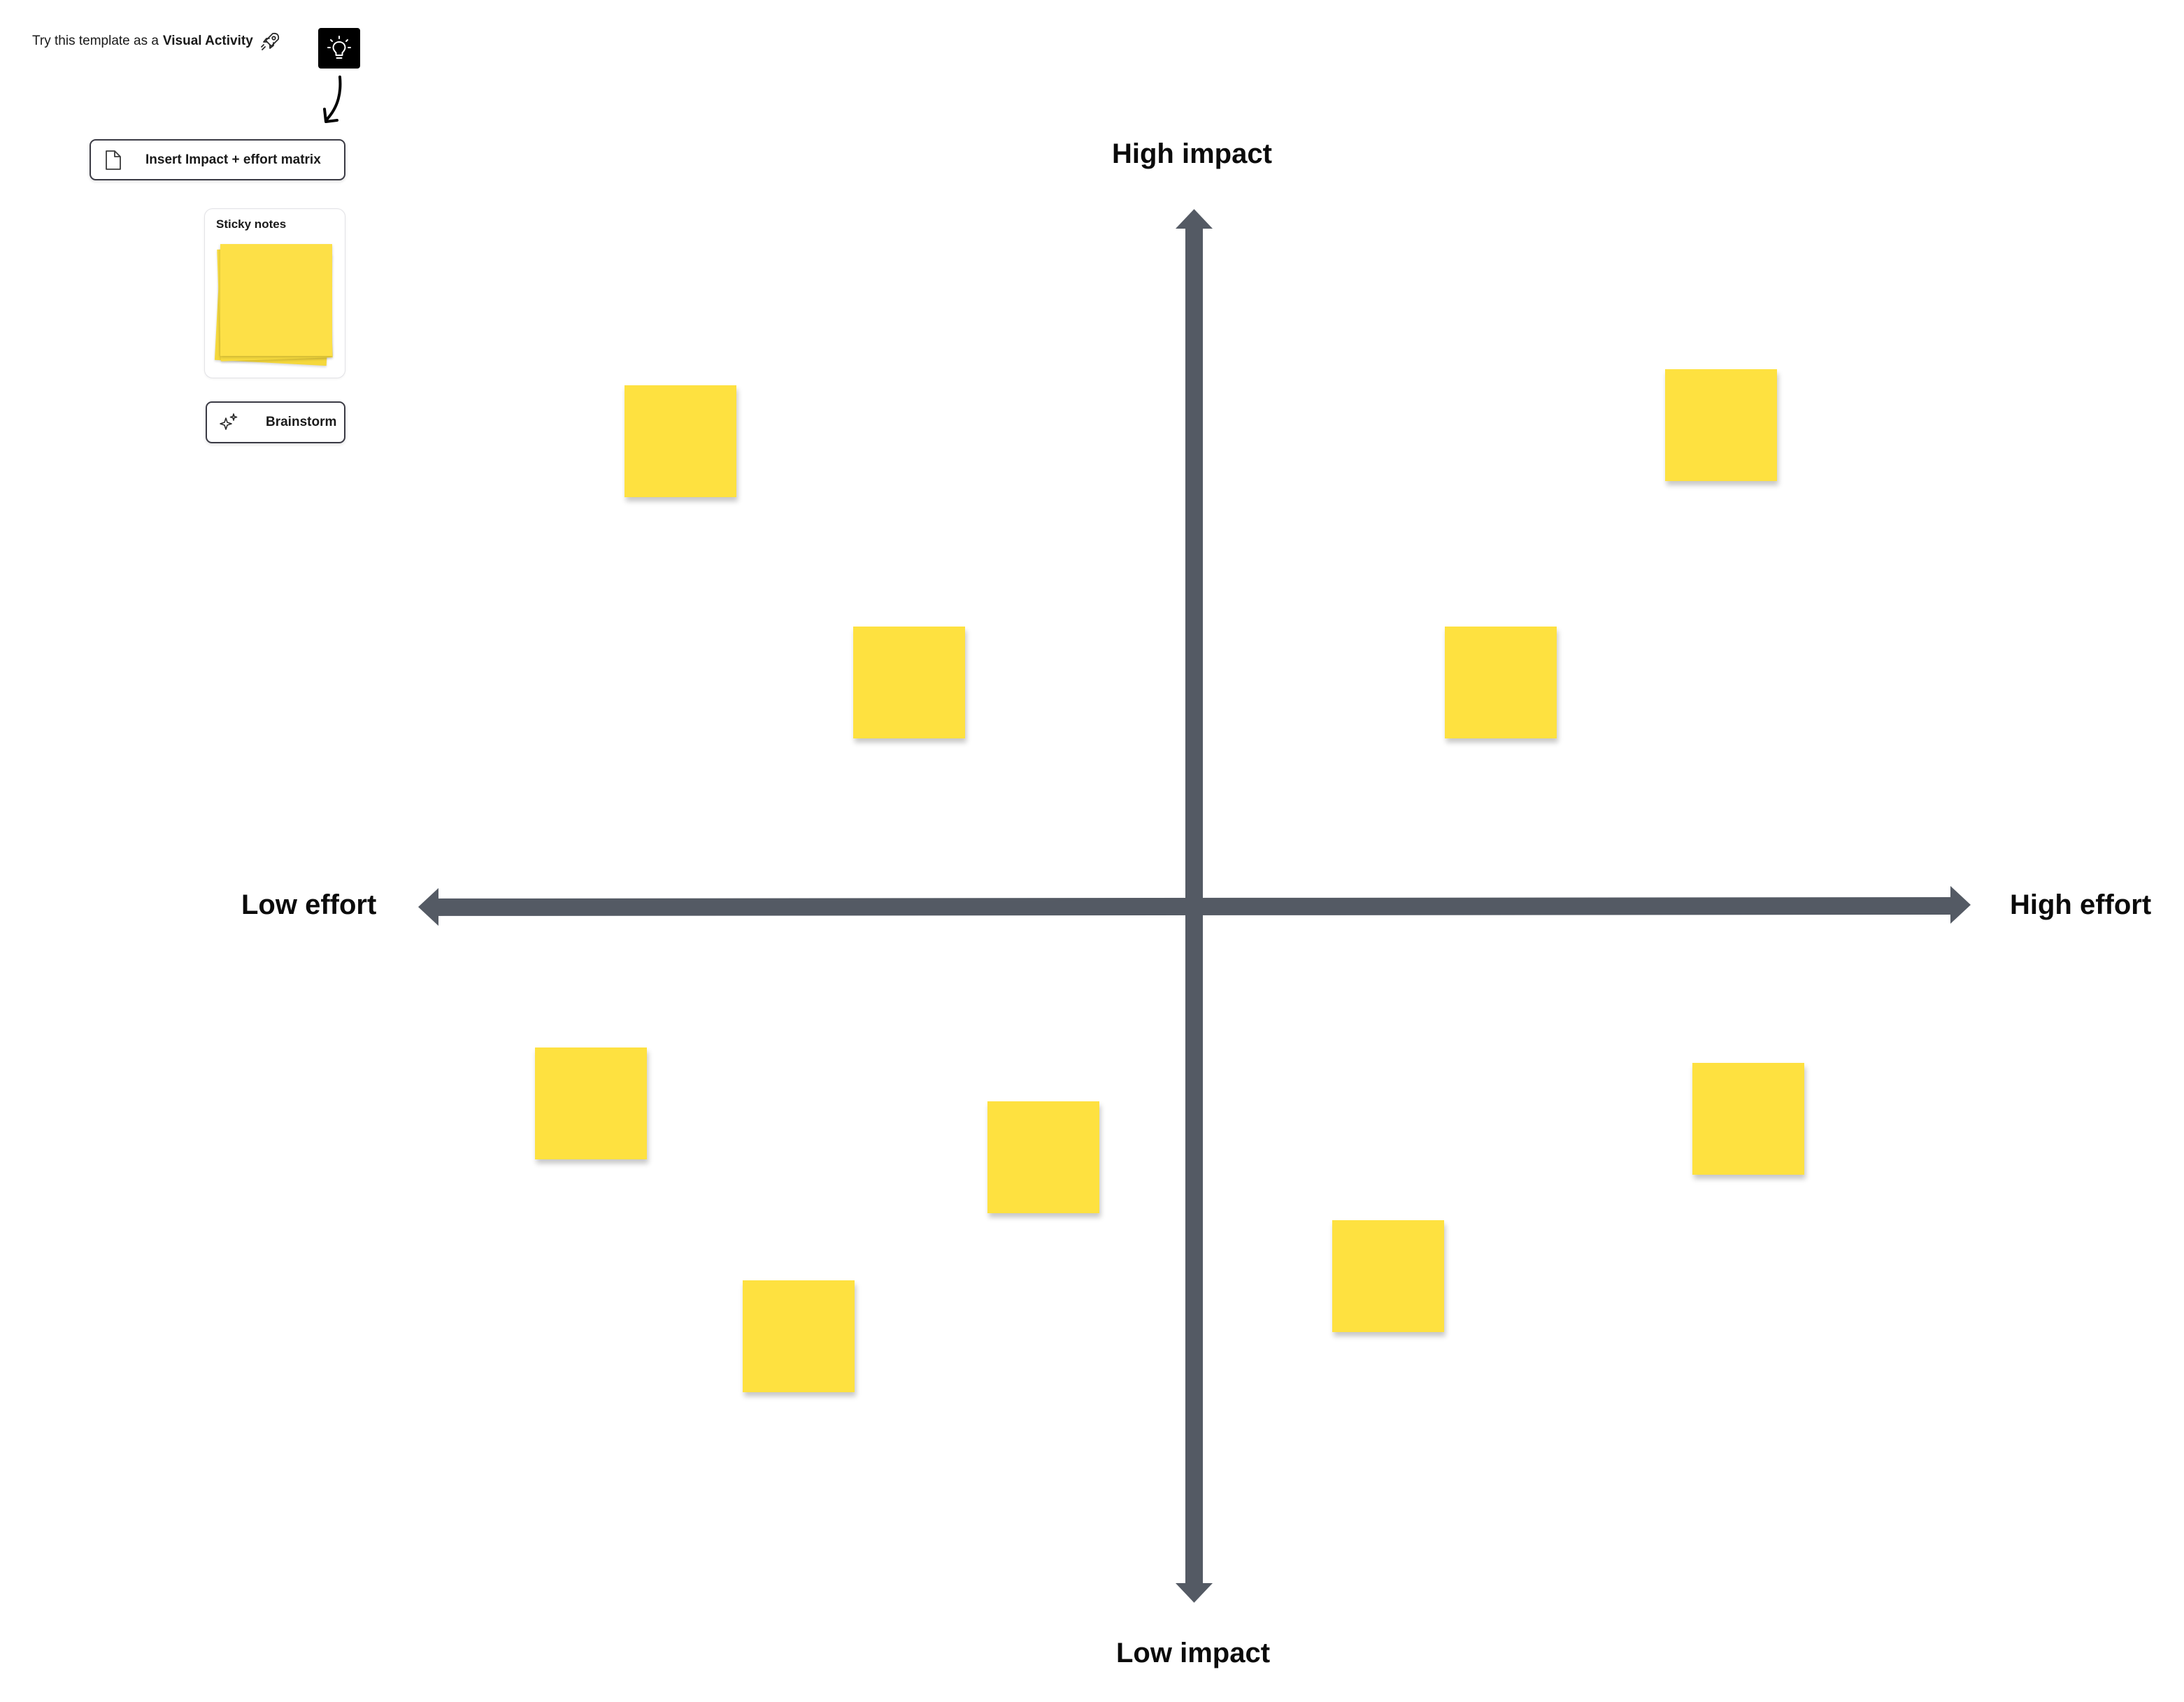 This screenshot has width=2184, height=1702. I want to click on brainstorm-button: Brainstorm, so click(275, 422).